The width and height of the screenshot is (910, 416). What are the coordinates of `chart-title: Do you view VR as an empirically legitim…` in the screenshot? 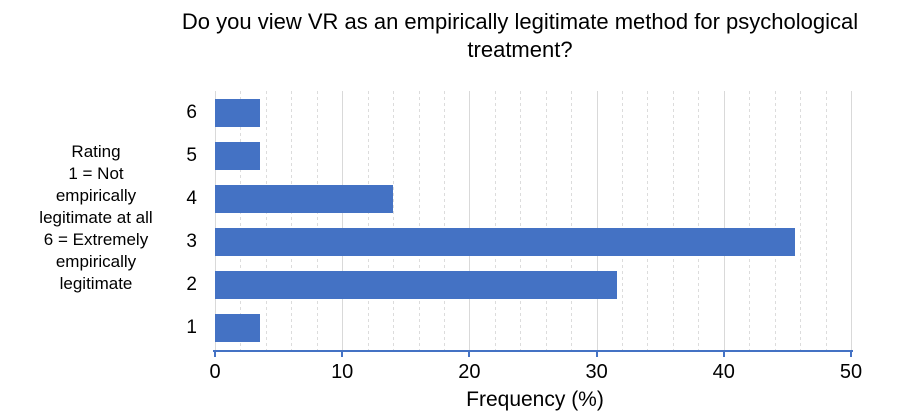 It's located at (520, 36).